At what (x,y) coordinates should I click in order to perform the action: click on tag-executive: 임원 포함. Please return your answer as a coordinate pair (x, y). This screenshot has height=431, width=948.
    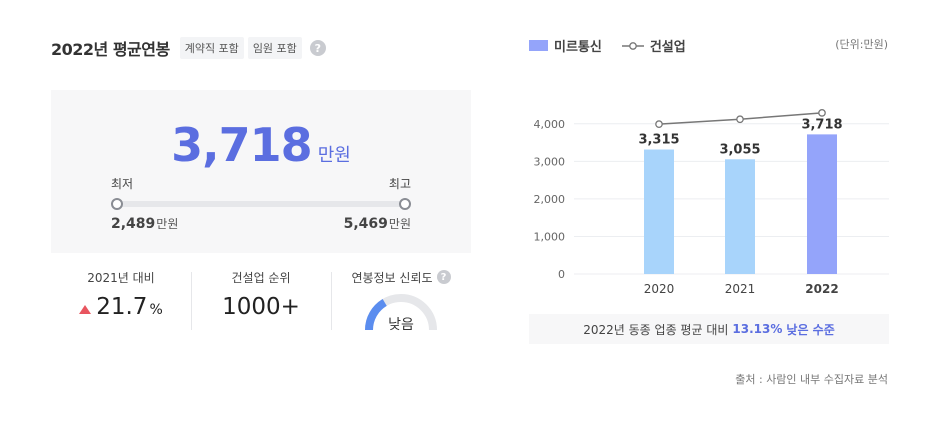
    Looking at the image, I should click on (274, 48).